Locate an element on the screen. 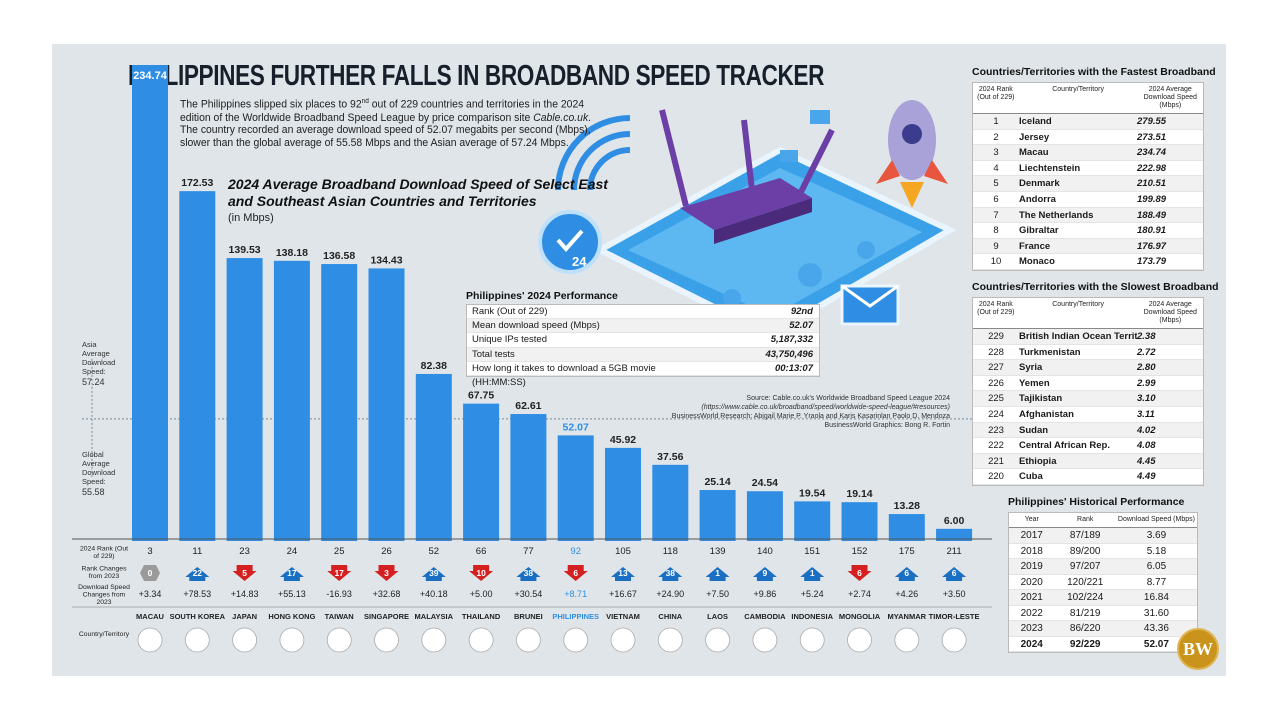 This screenshot has width=1280, height=720. table-cell: 1 is located at coordinates (996, 121).